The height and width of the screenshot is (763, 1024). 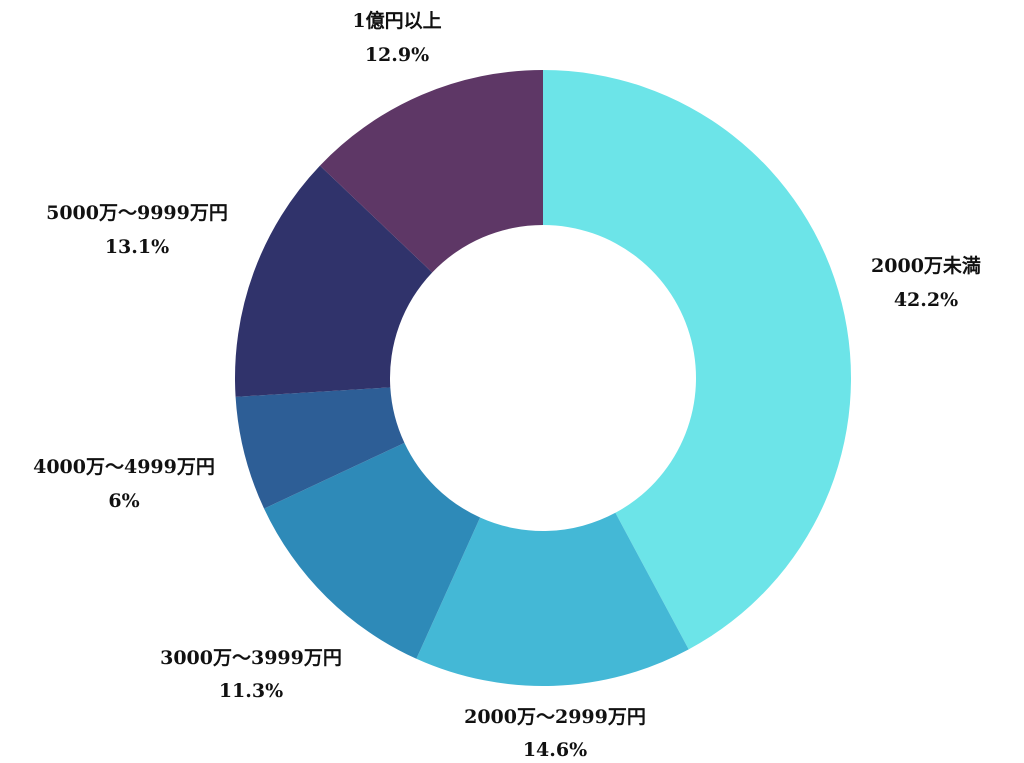 What do you see at coordinates (555, 717) in the screenshot?
I see `slice-label-1: 2000万～2999万円` at bounding box center [555, 717].